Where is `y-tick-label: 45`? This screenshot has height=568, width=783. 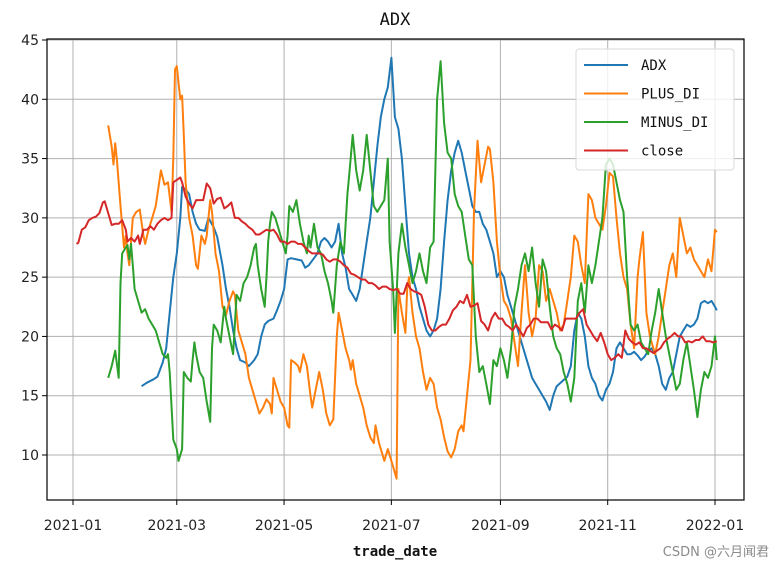
y-tick-label: 45 is located at coordinates (30, 41).